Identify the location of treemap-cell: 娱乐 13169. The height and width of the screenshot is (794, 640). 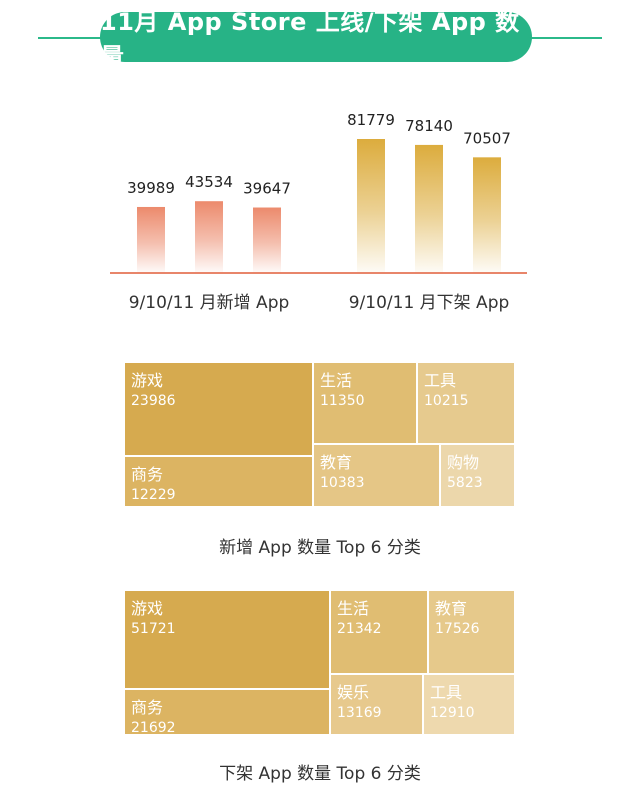
(376, 704).